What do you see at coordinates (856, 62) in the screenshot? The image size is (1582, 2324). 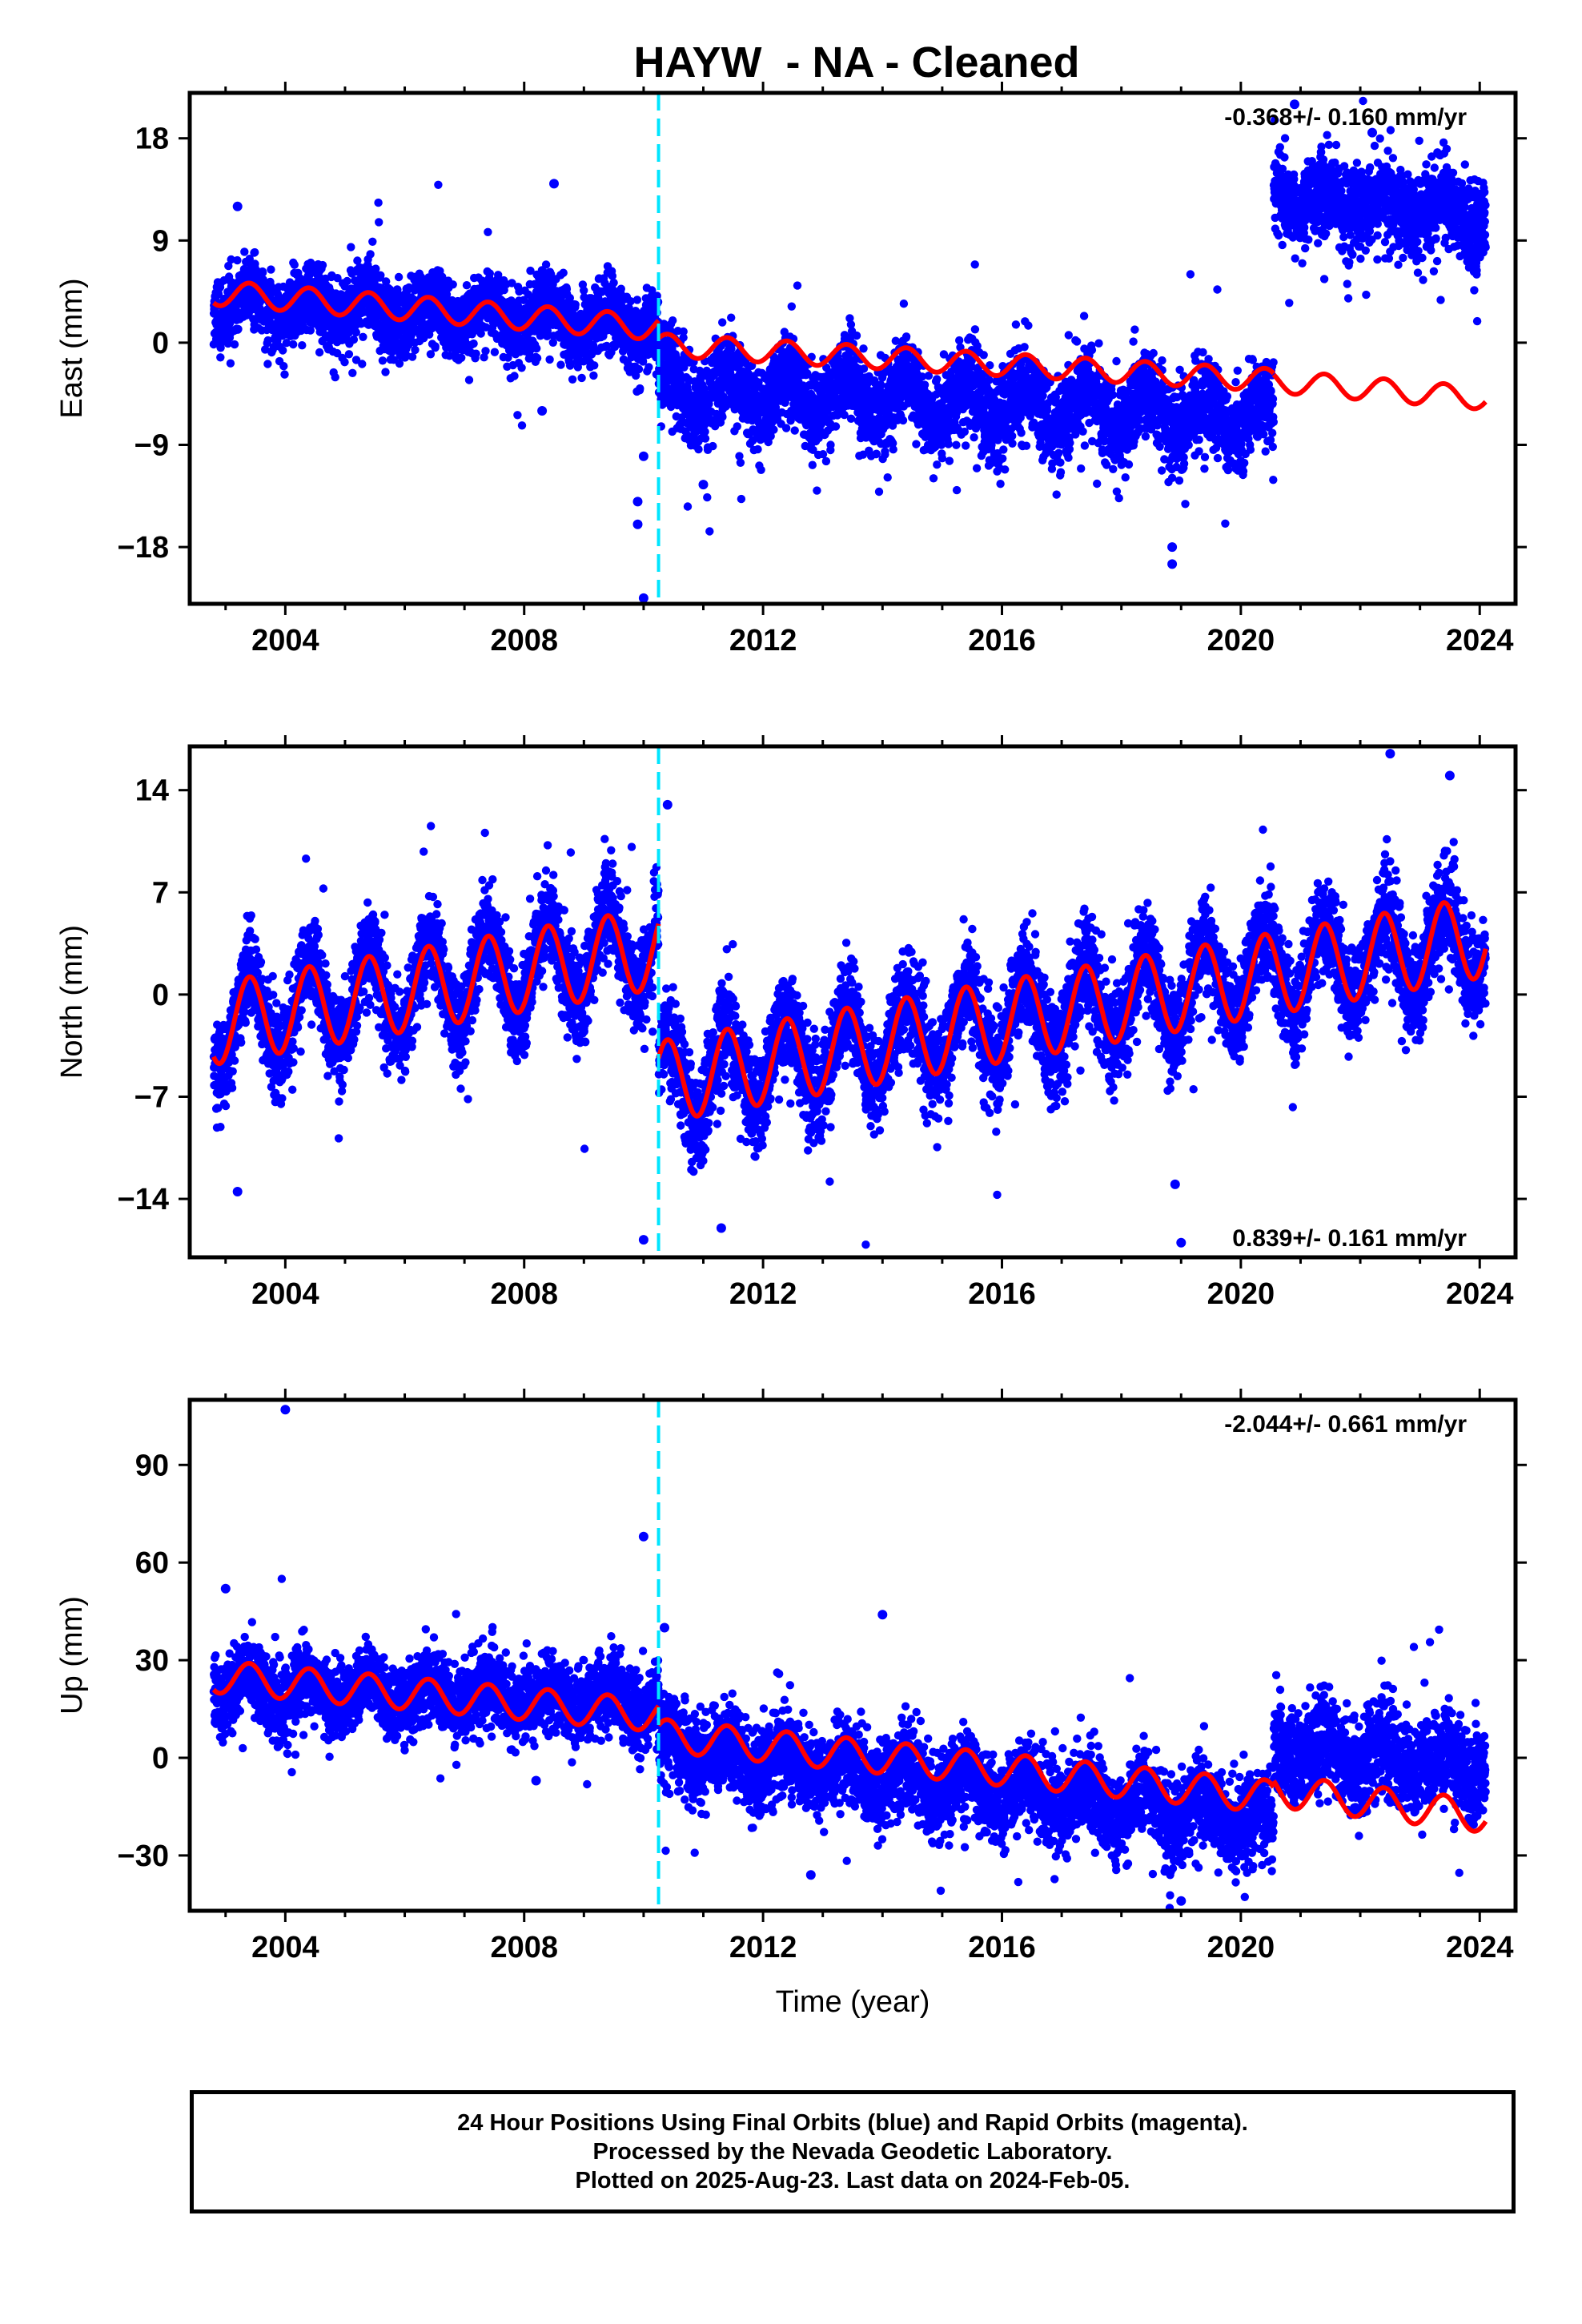 I see `chart-title: HAYW - NA - Cleaned` at bounding box center [856, 62].